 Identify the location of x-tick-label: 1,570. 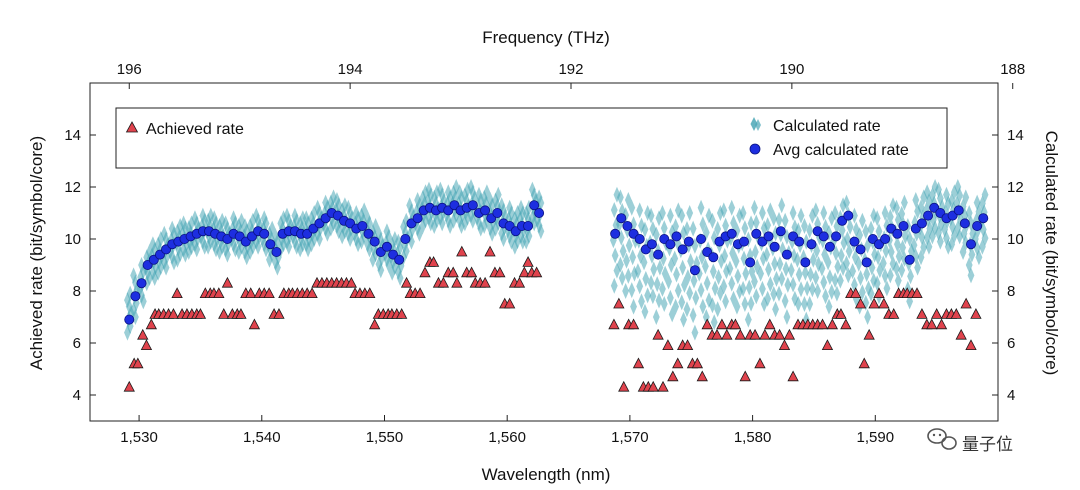
(630, 437).